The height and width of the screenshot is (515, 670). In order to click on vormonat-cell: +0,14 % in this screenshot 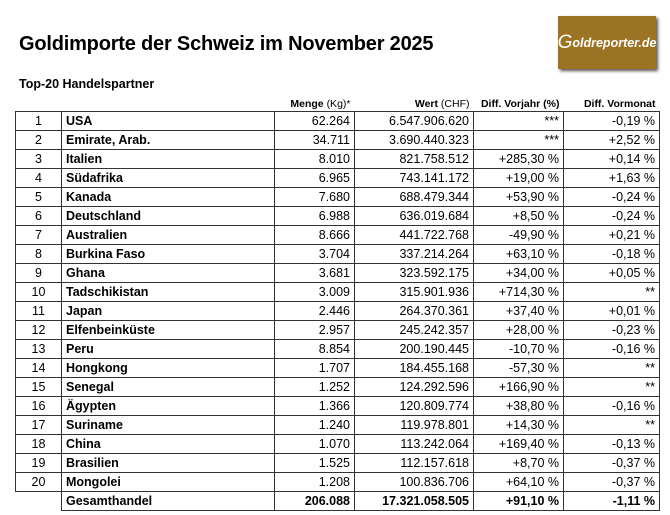, I will do `click(611, 159)`.